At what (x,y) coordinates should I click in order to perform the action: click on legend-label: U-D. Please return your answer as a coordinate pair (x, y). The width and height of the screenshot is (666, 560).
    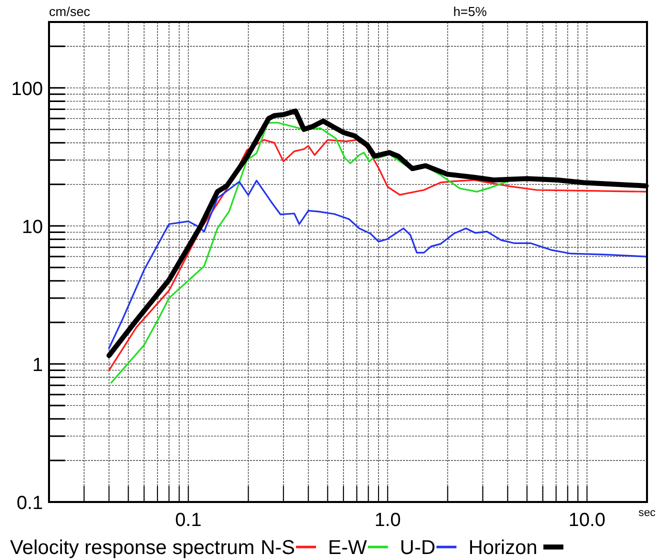
    Looking at the image, I should click on (418, 548).